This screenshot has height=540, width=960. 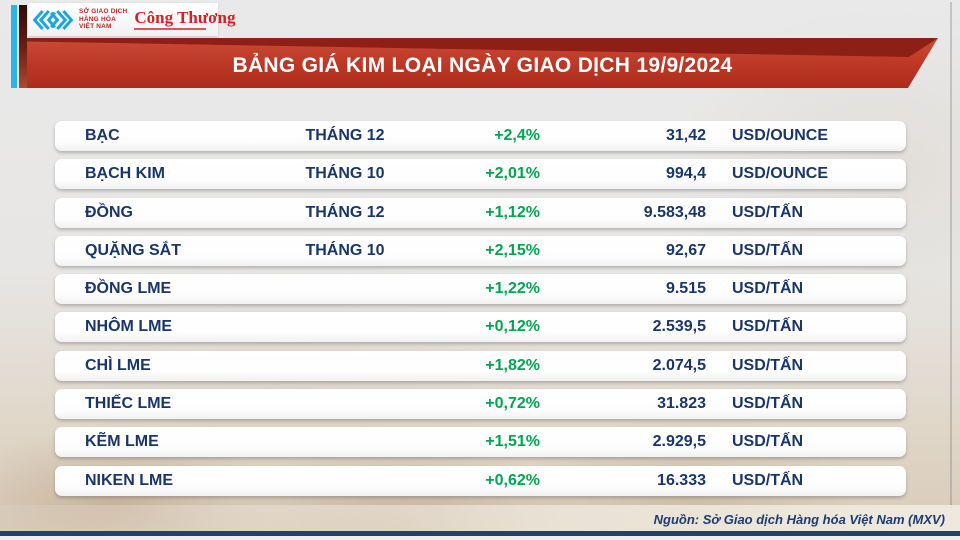 What do you see at coordinates (480, 480) in the screenshot?
I see `table-row: NIKEN LME +0,62% 16.333 USD/TẤN` at bounding box center [480, 480].